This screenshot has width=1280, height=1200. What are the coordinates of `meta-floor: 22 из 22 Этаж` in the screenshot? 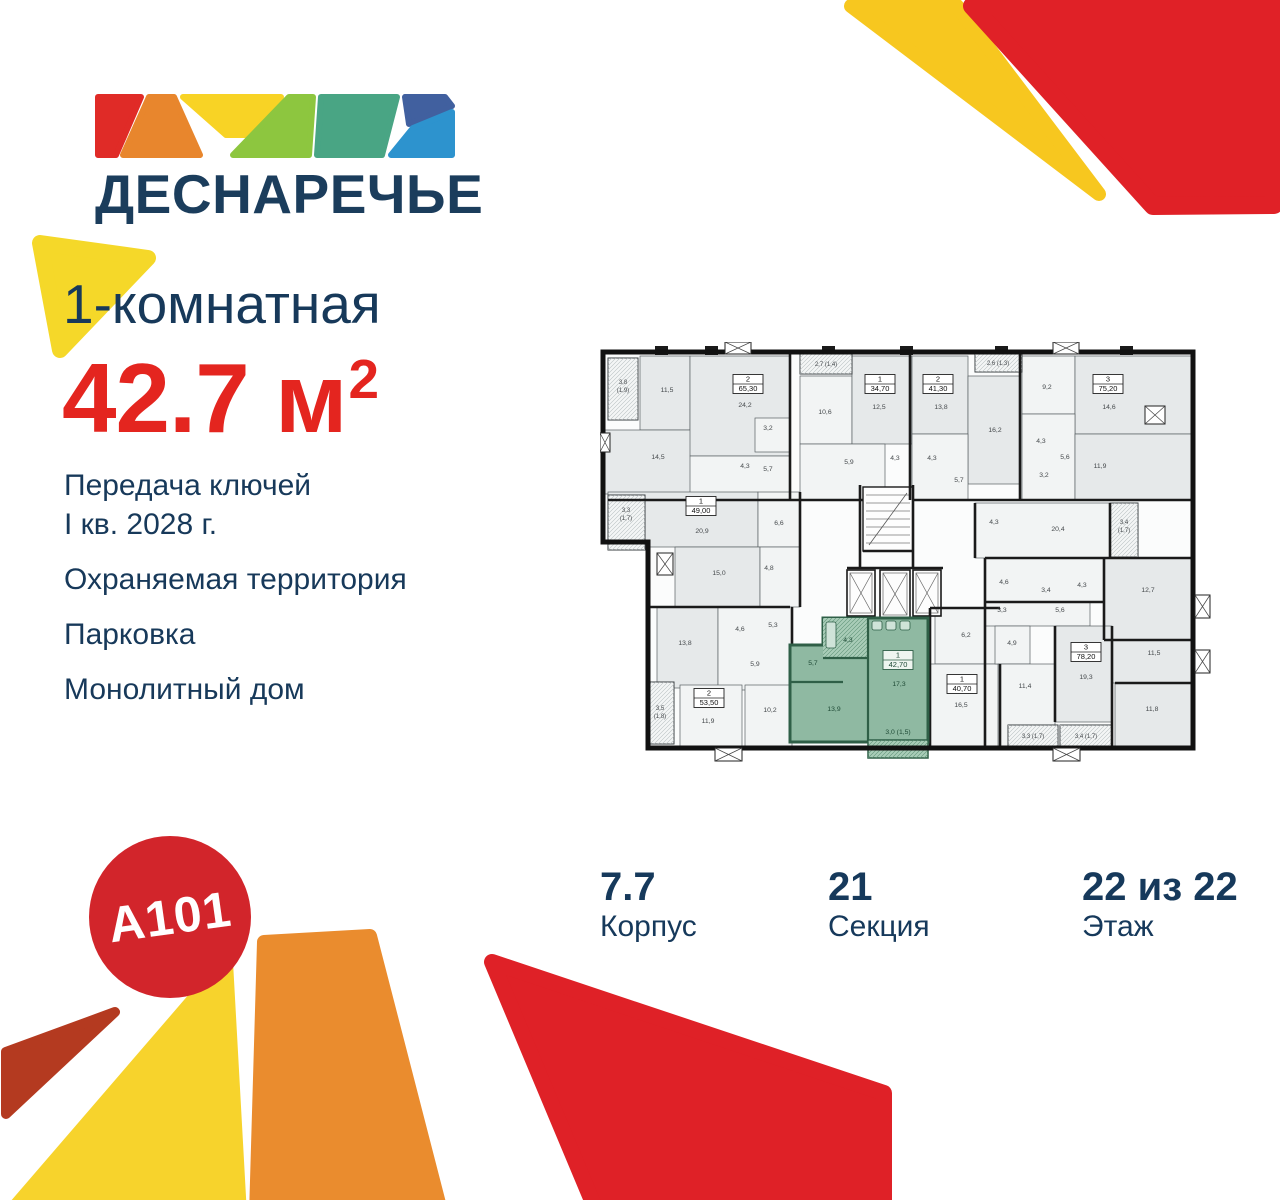 It's located at (1160, 905).